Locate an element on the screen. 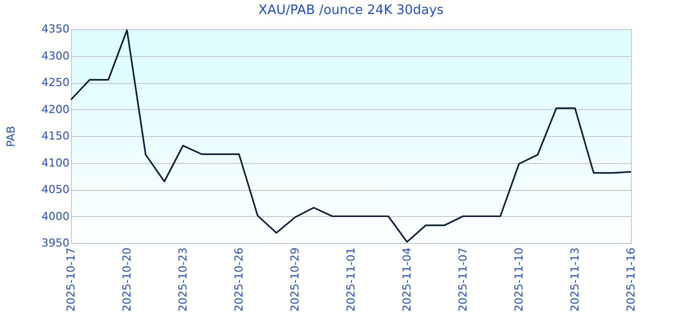 The width and height of the screenshot is (680, 320). y-tick-label: 4050 is located at coordinates (56, 189).